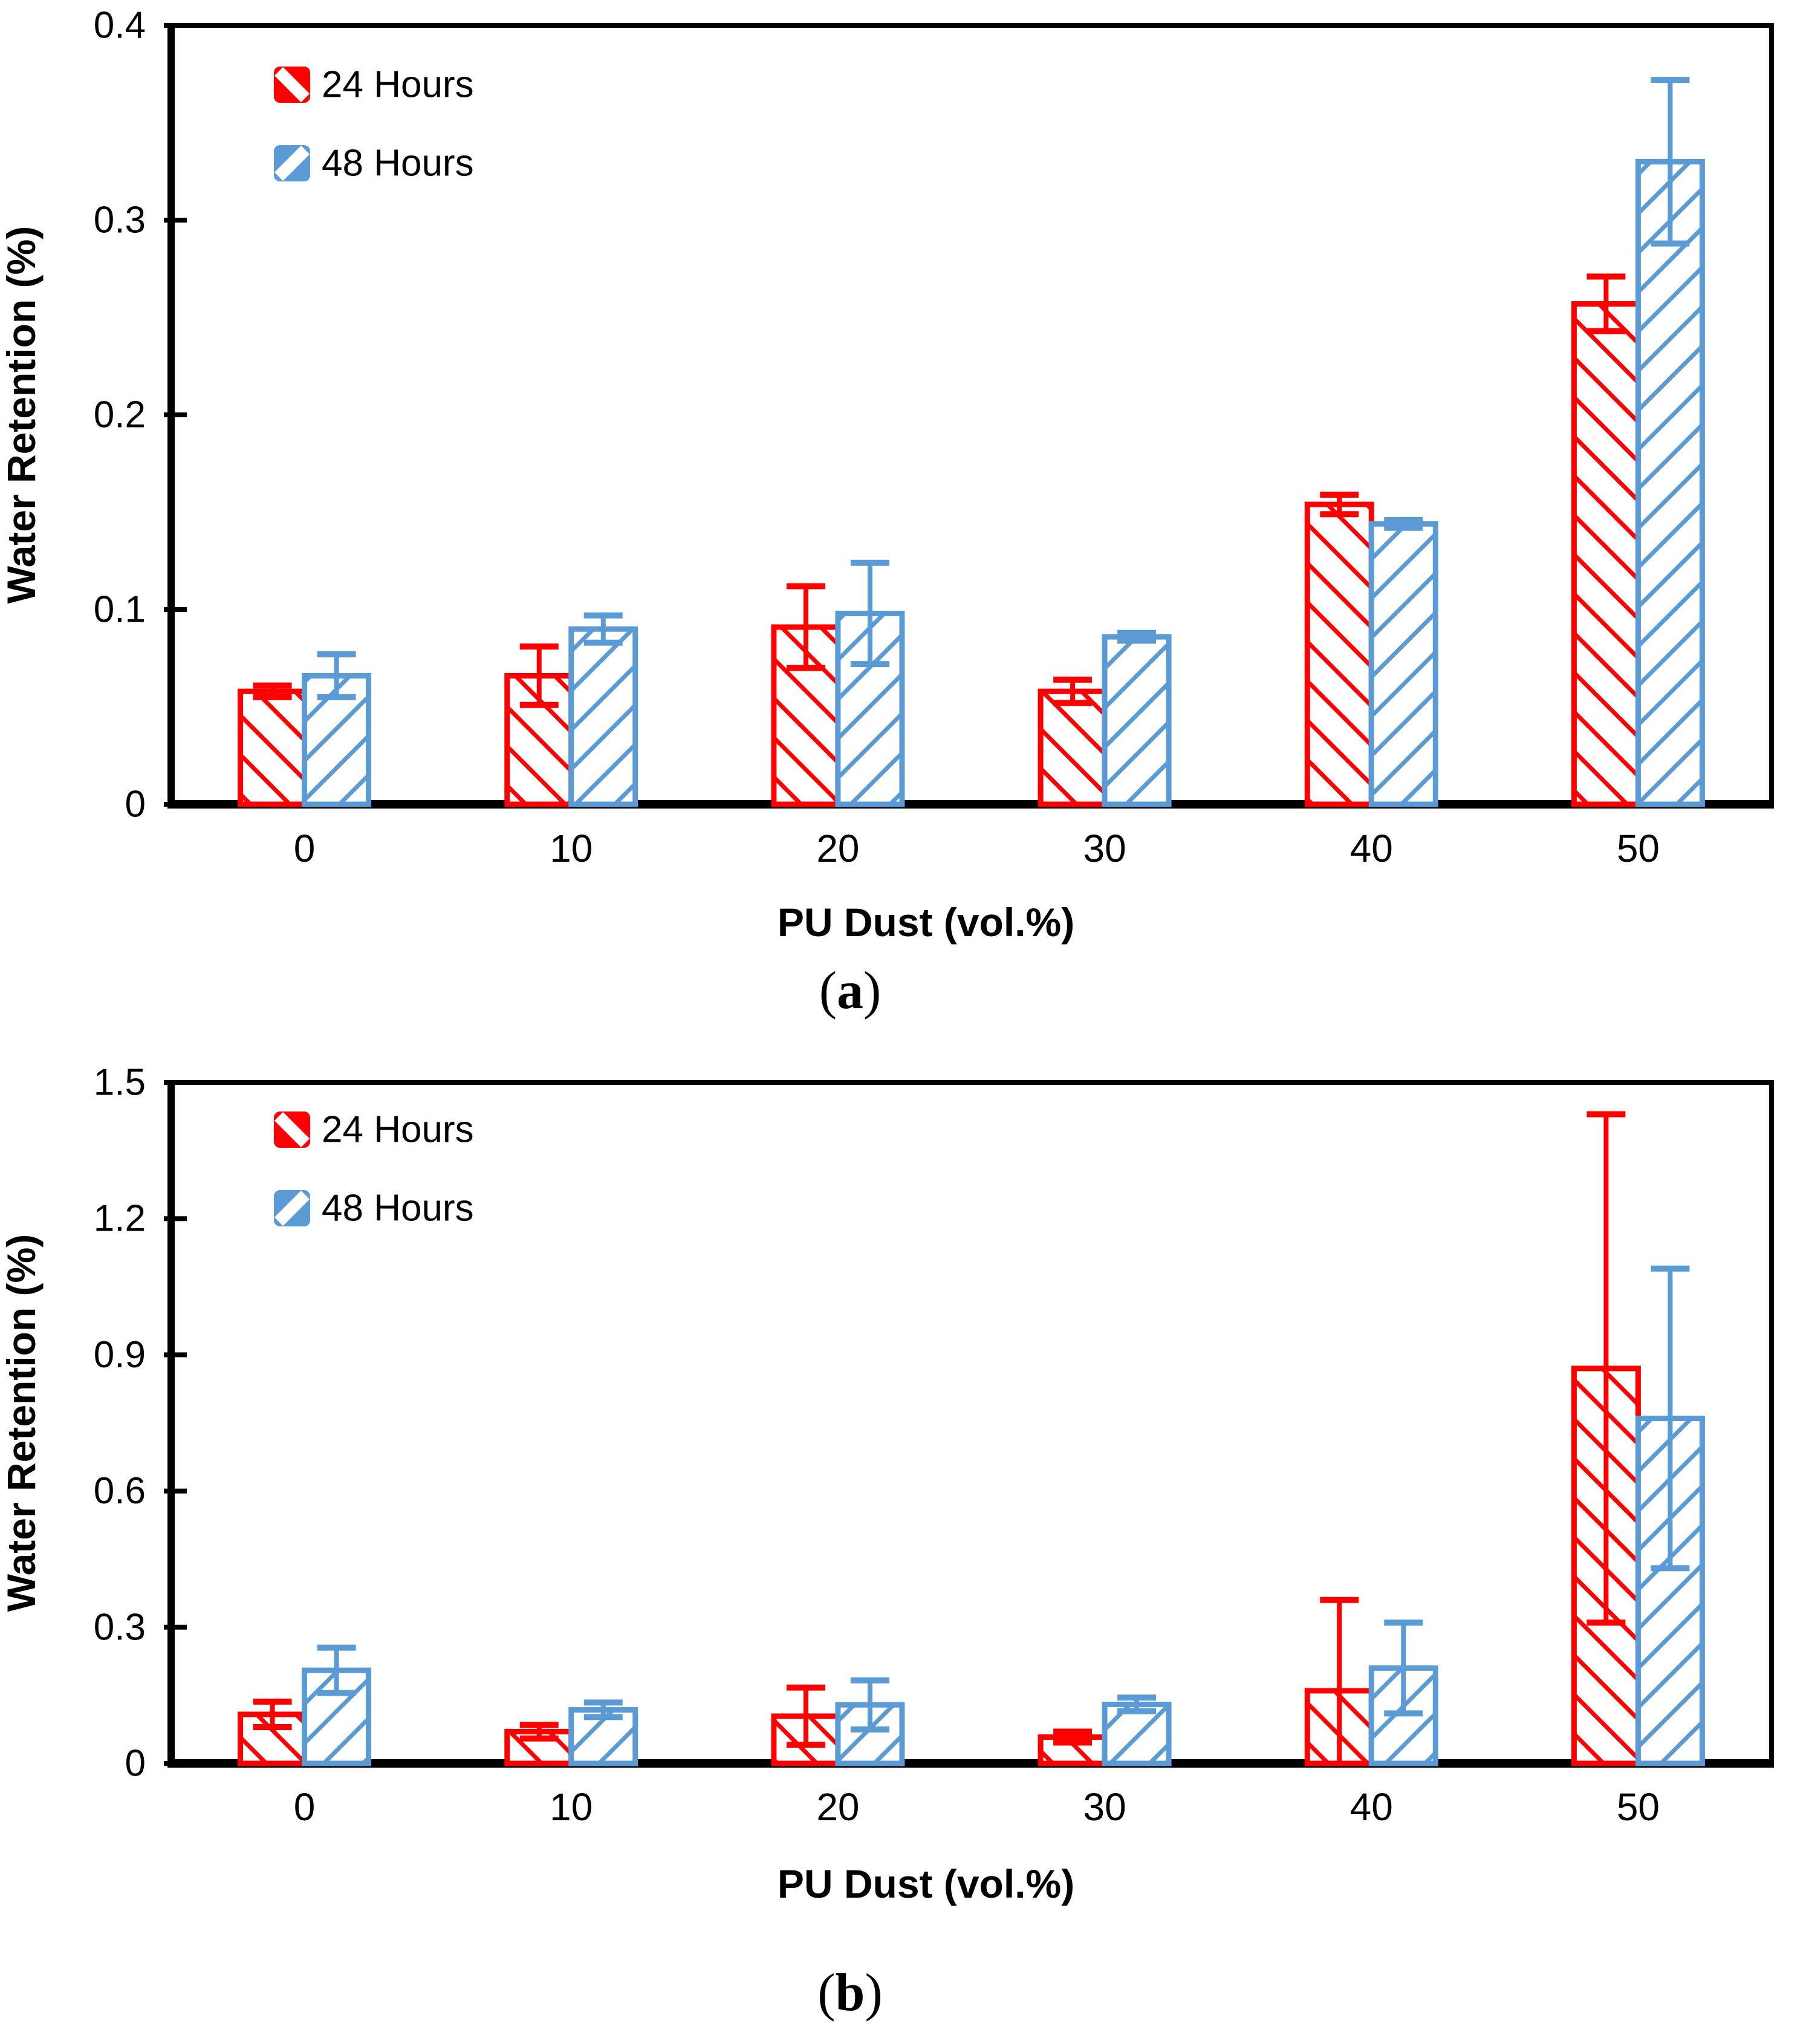  What do you see at coordinates (874, 1993) in the screenshot?
I see `caption-b-close: )` at bounding box center [874, 1993].